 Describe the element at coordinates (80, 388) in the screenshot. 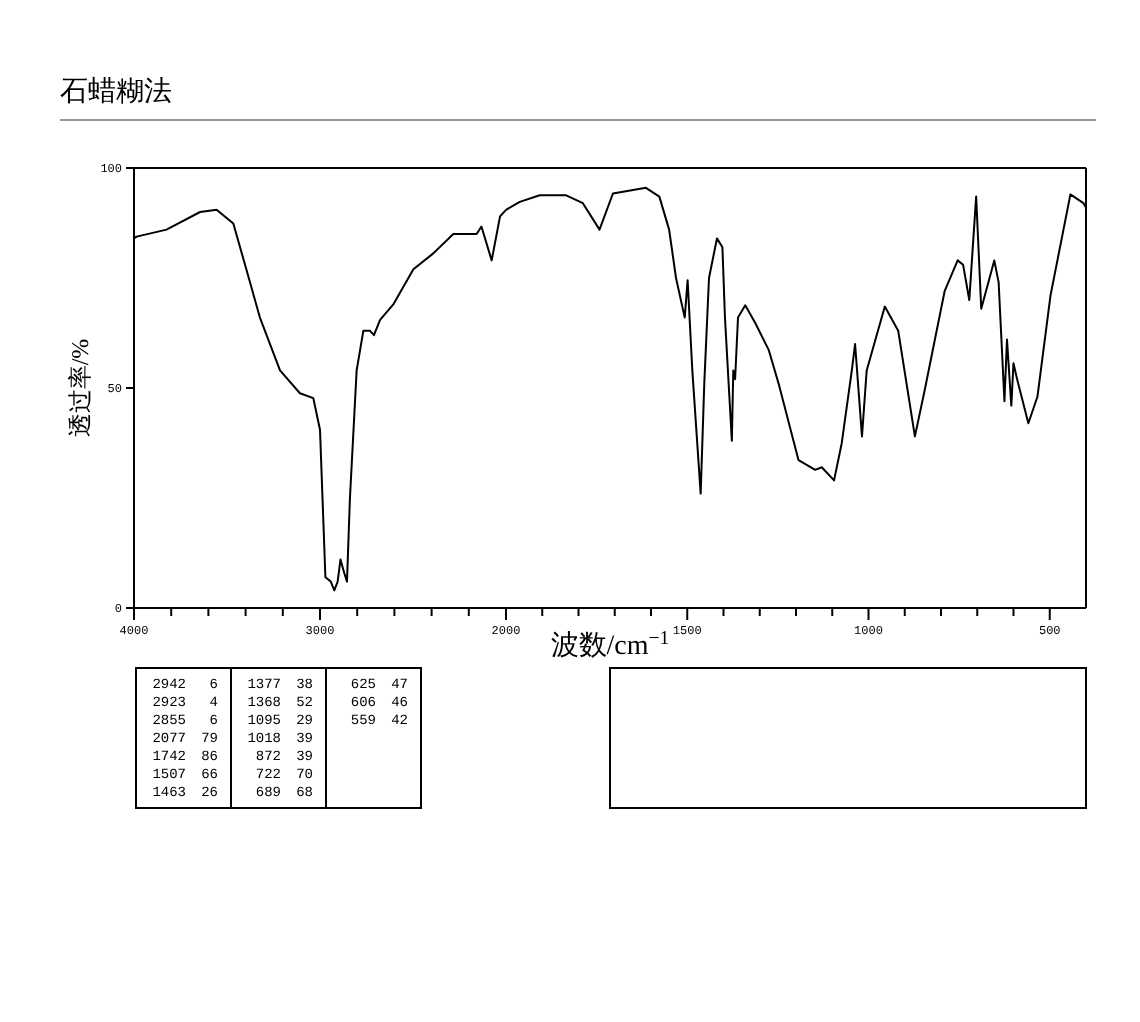

I see `y-axis-title: 透过率/%` at that location.